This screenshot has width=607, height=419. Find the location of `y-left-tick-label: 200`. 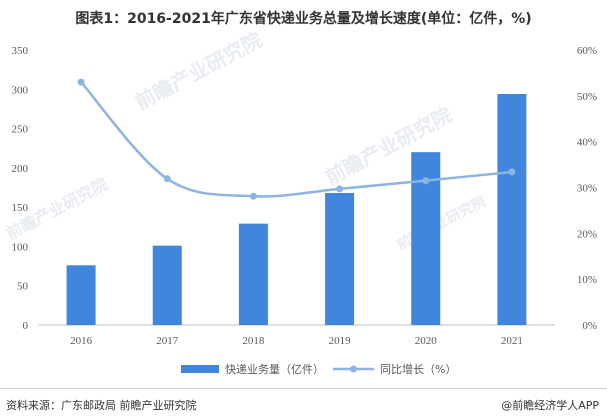

y-left-tick-label: 200 is located at coordinates (20, 169).